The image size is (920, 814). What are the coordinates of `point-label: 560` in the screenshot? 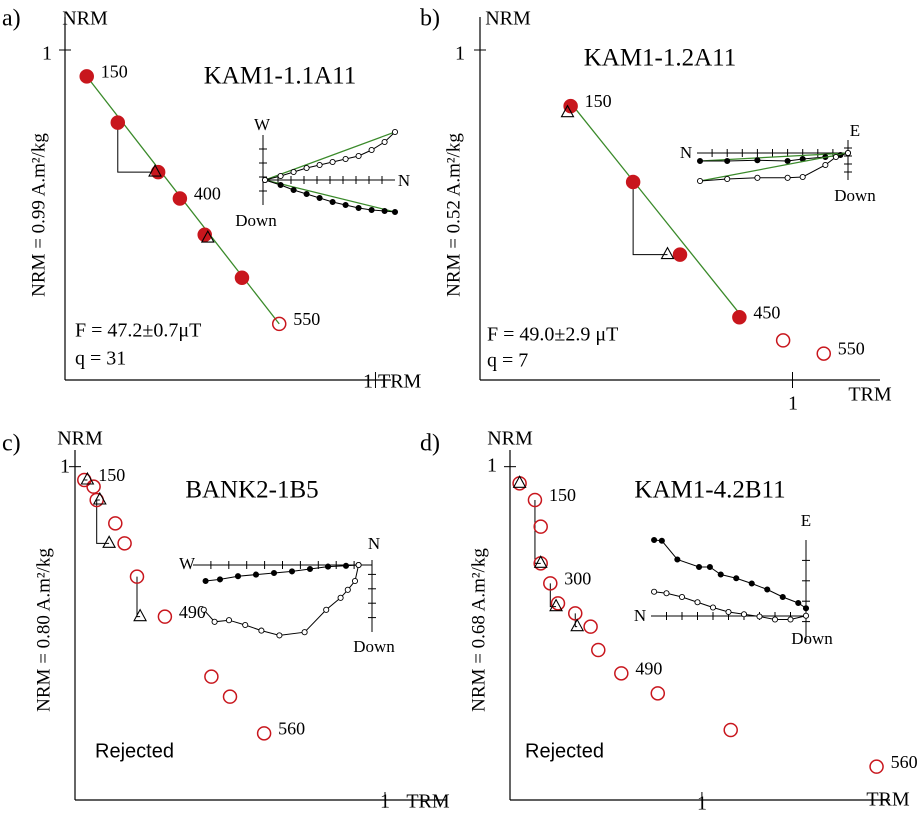 It's located at (291, 728).